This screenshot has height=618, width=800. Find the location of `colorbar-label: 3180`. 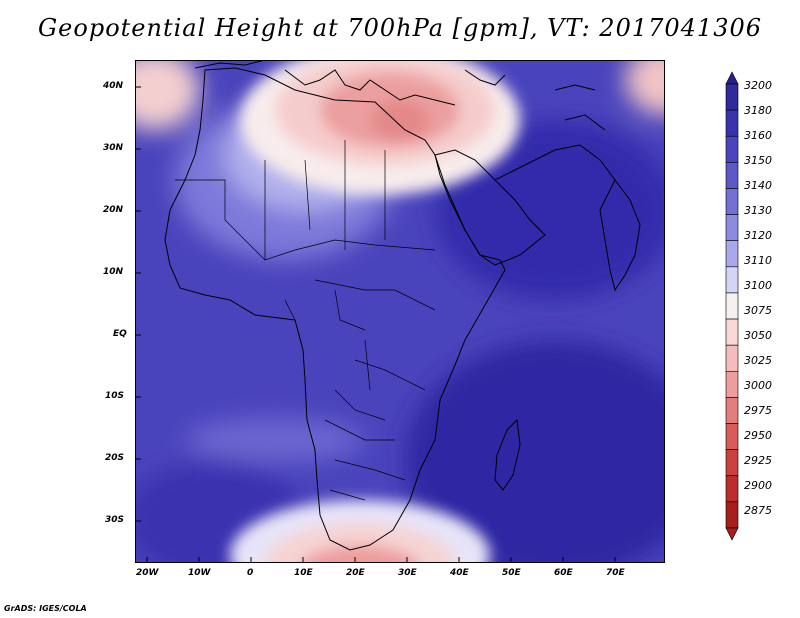

colorbar-label: 3180 is located at coordinates (758, 110).